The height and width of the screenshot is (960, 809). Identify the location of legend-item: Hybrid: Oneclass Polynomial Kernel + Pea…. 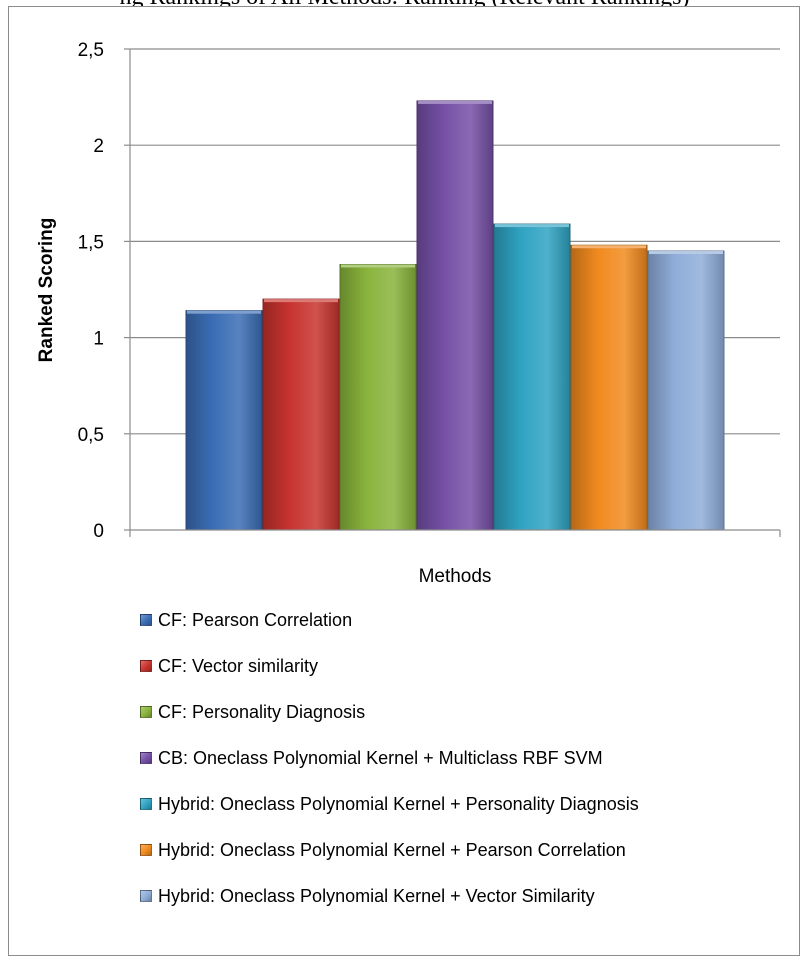
(389, 850).